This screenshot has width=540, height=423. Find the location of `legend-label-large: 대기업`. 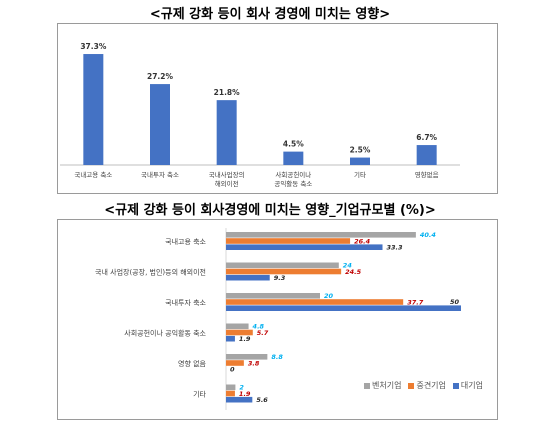

legend-label-large: 대기업 is located at coordinates (471, 385).